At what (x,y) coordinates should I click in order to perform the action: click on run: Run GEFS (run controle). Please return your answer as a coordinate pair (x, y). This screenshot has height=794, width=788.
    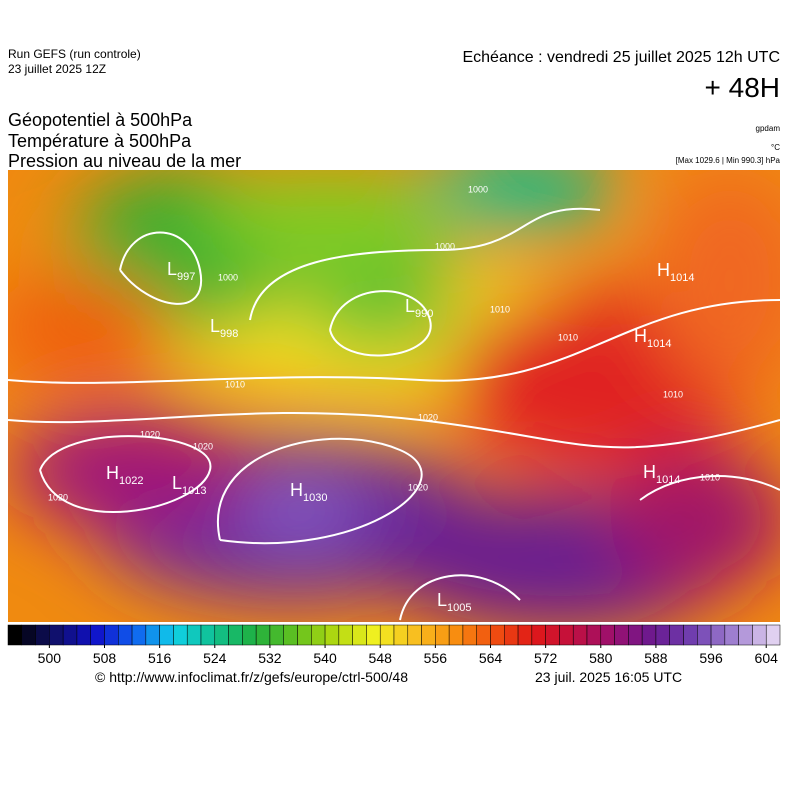
    Looking at the image, I should click on (74, 54).